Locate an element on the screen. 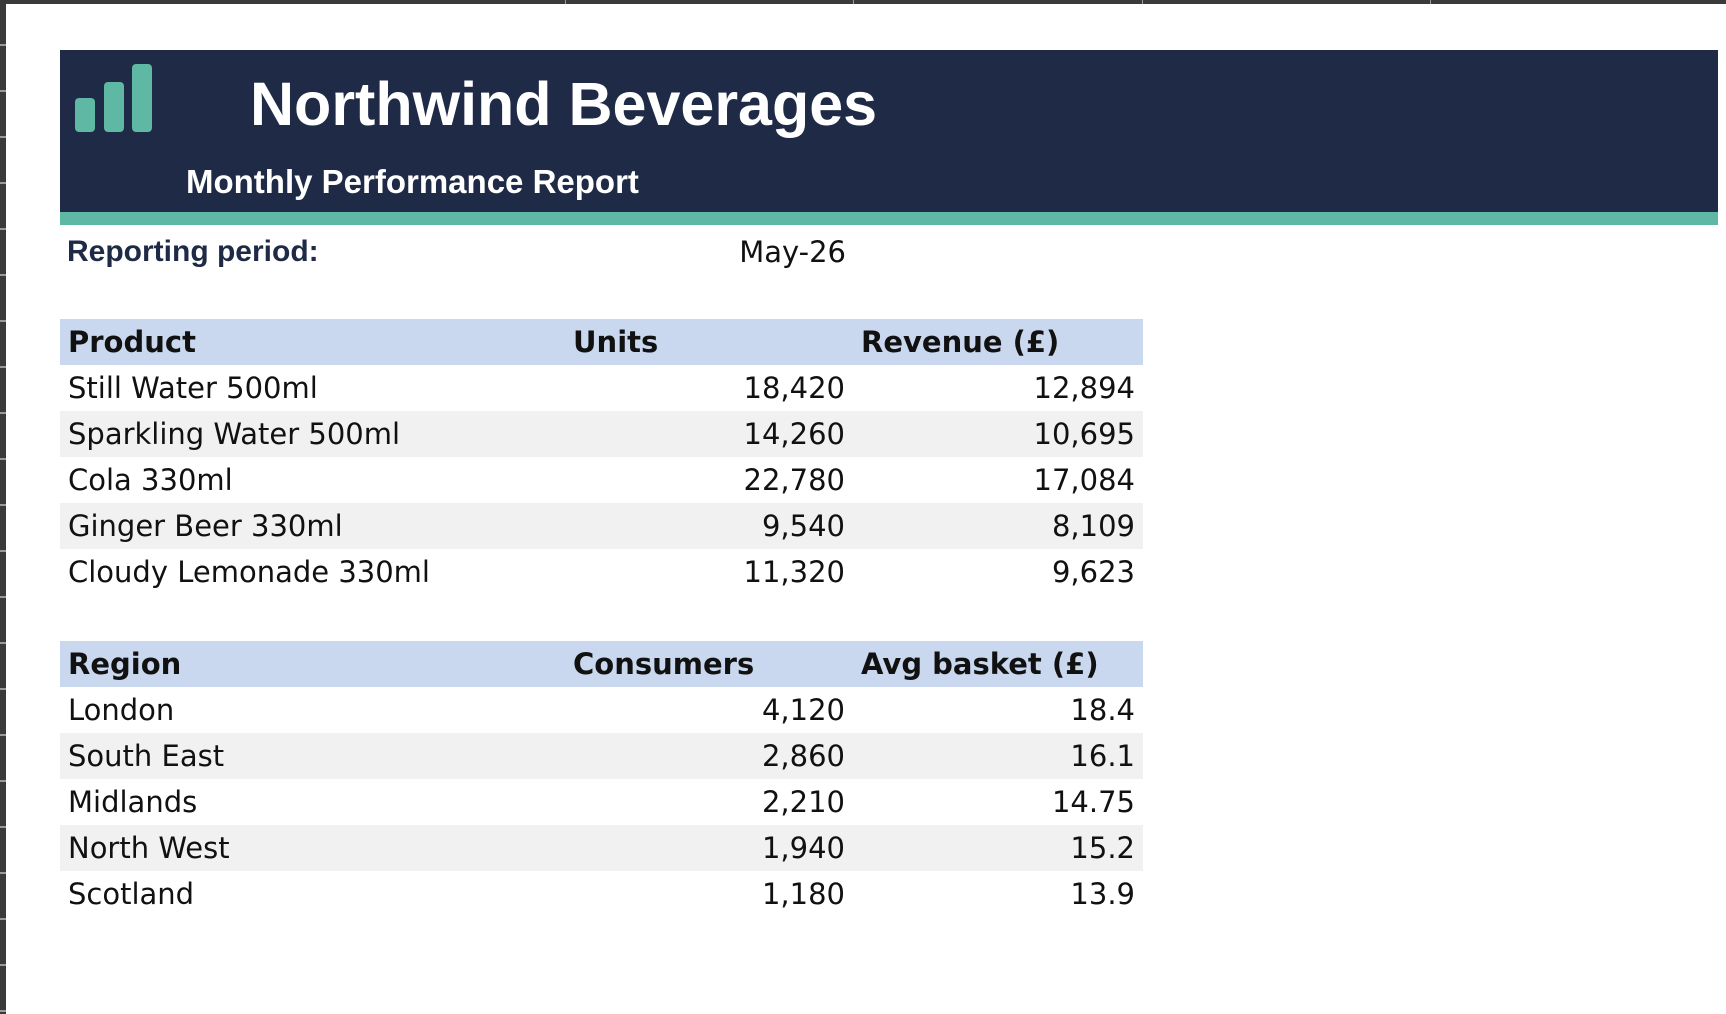  header-accent-stripe is located at coordinates (889, 218).